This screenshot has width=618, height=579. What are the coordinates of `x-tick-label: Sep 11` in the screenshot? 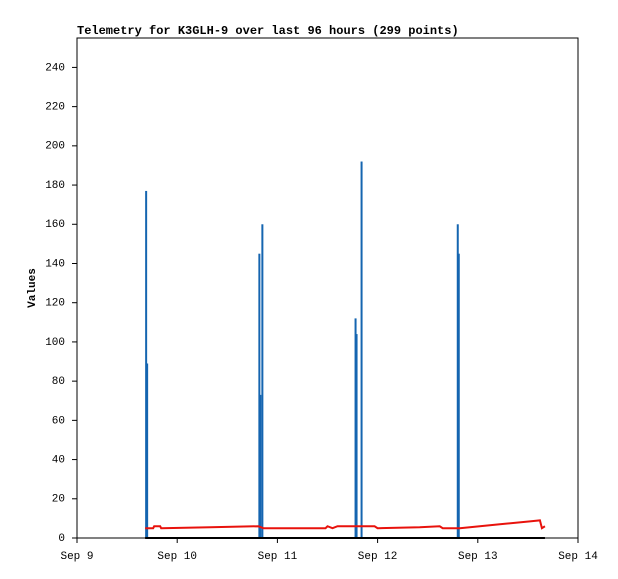 It's located at (278, 557).